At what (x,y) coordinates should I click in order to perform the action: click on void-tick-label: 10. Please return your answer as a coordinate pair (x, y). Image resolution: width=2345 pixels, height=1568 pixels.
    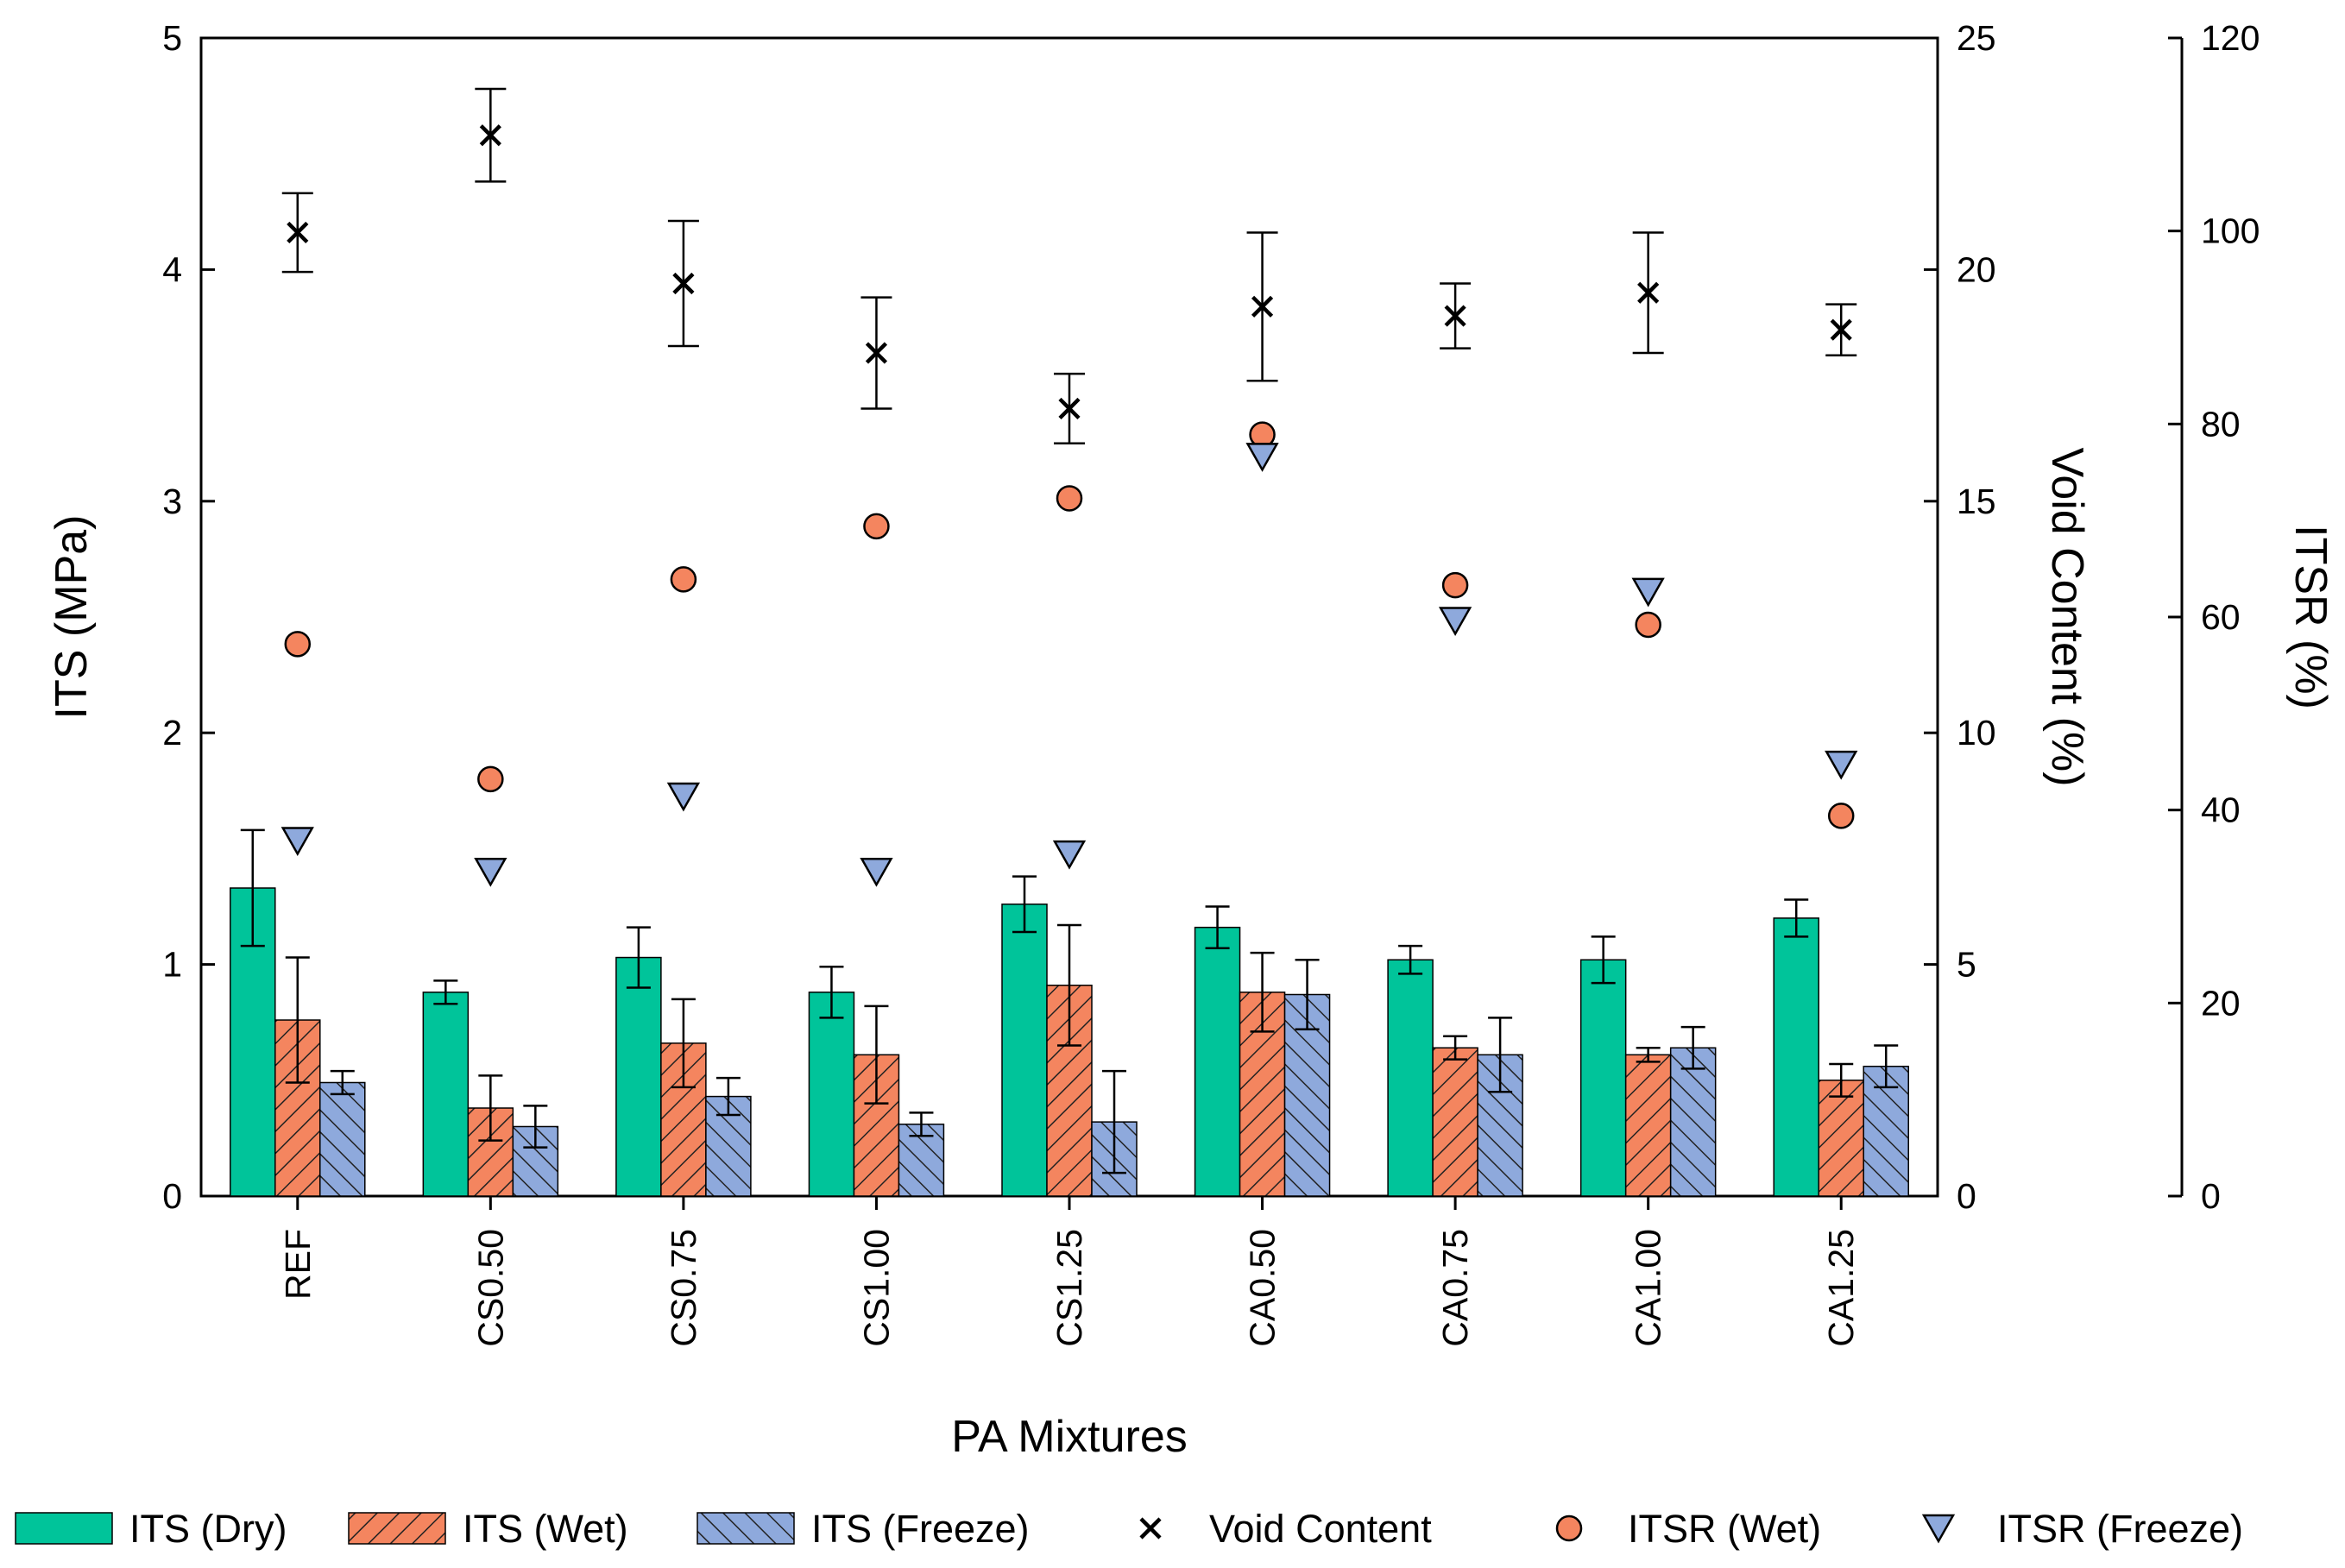
    Looking at the image, I should click on (1976, 733).